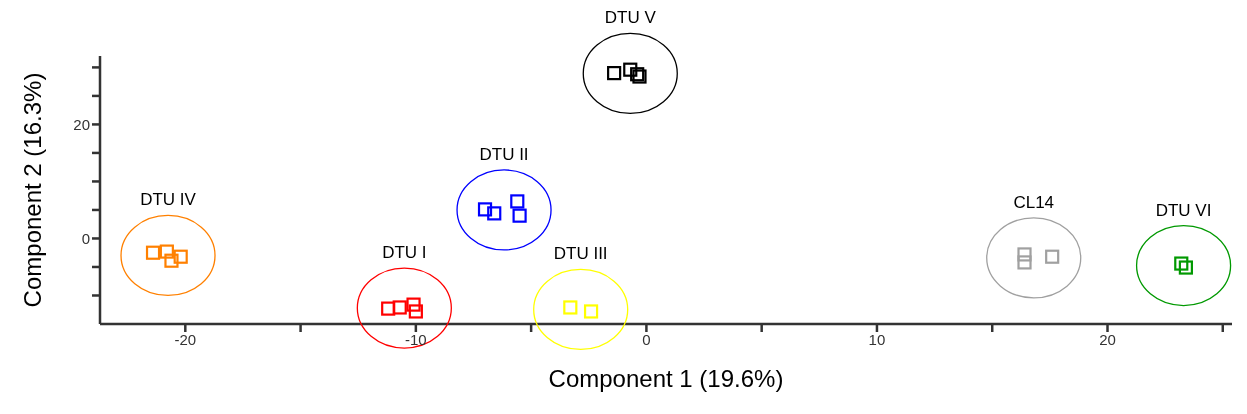 The image size is (1247, 414). I want to click on text: DTU VI, so click(1183, 210).